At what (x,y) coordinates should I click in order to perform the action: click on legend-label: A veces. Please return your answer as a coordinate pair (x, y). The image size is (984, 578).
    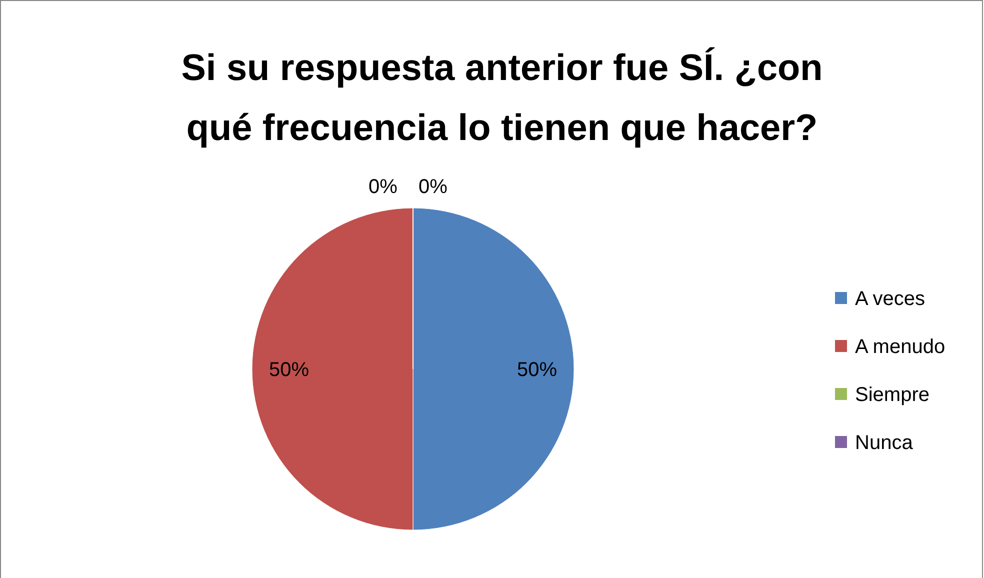
    Looking at the image, I should click on (890, 299).